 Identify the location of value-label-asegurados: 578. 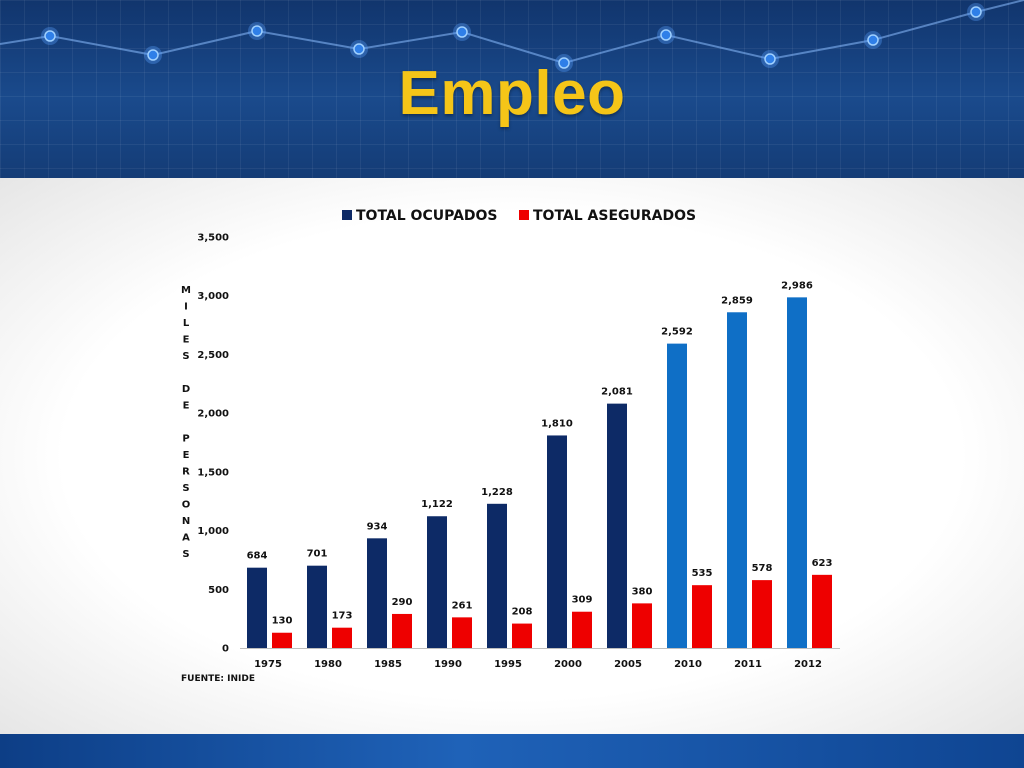
(762, 568).